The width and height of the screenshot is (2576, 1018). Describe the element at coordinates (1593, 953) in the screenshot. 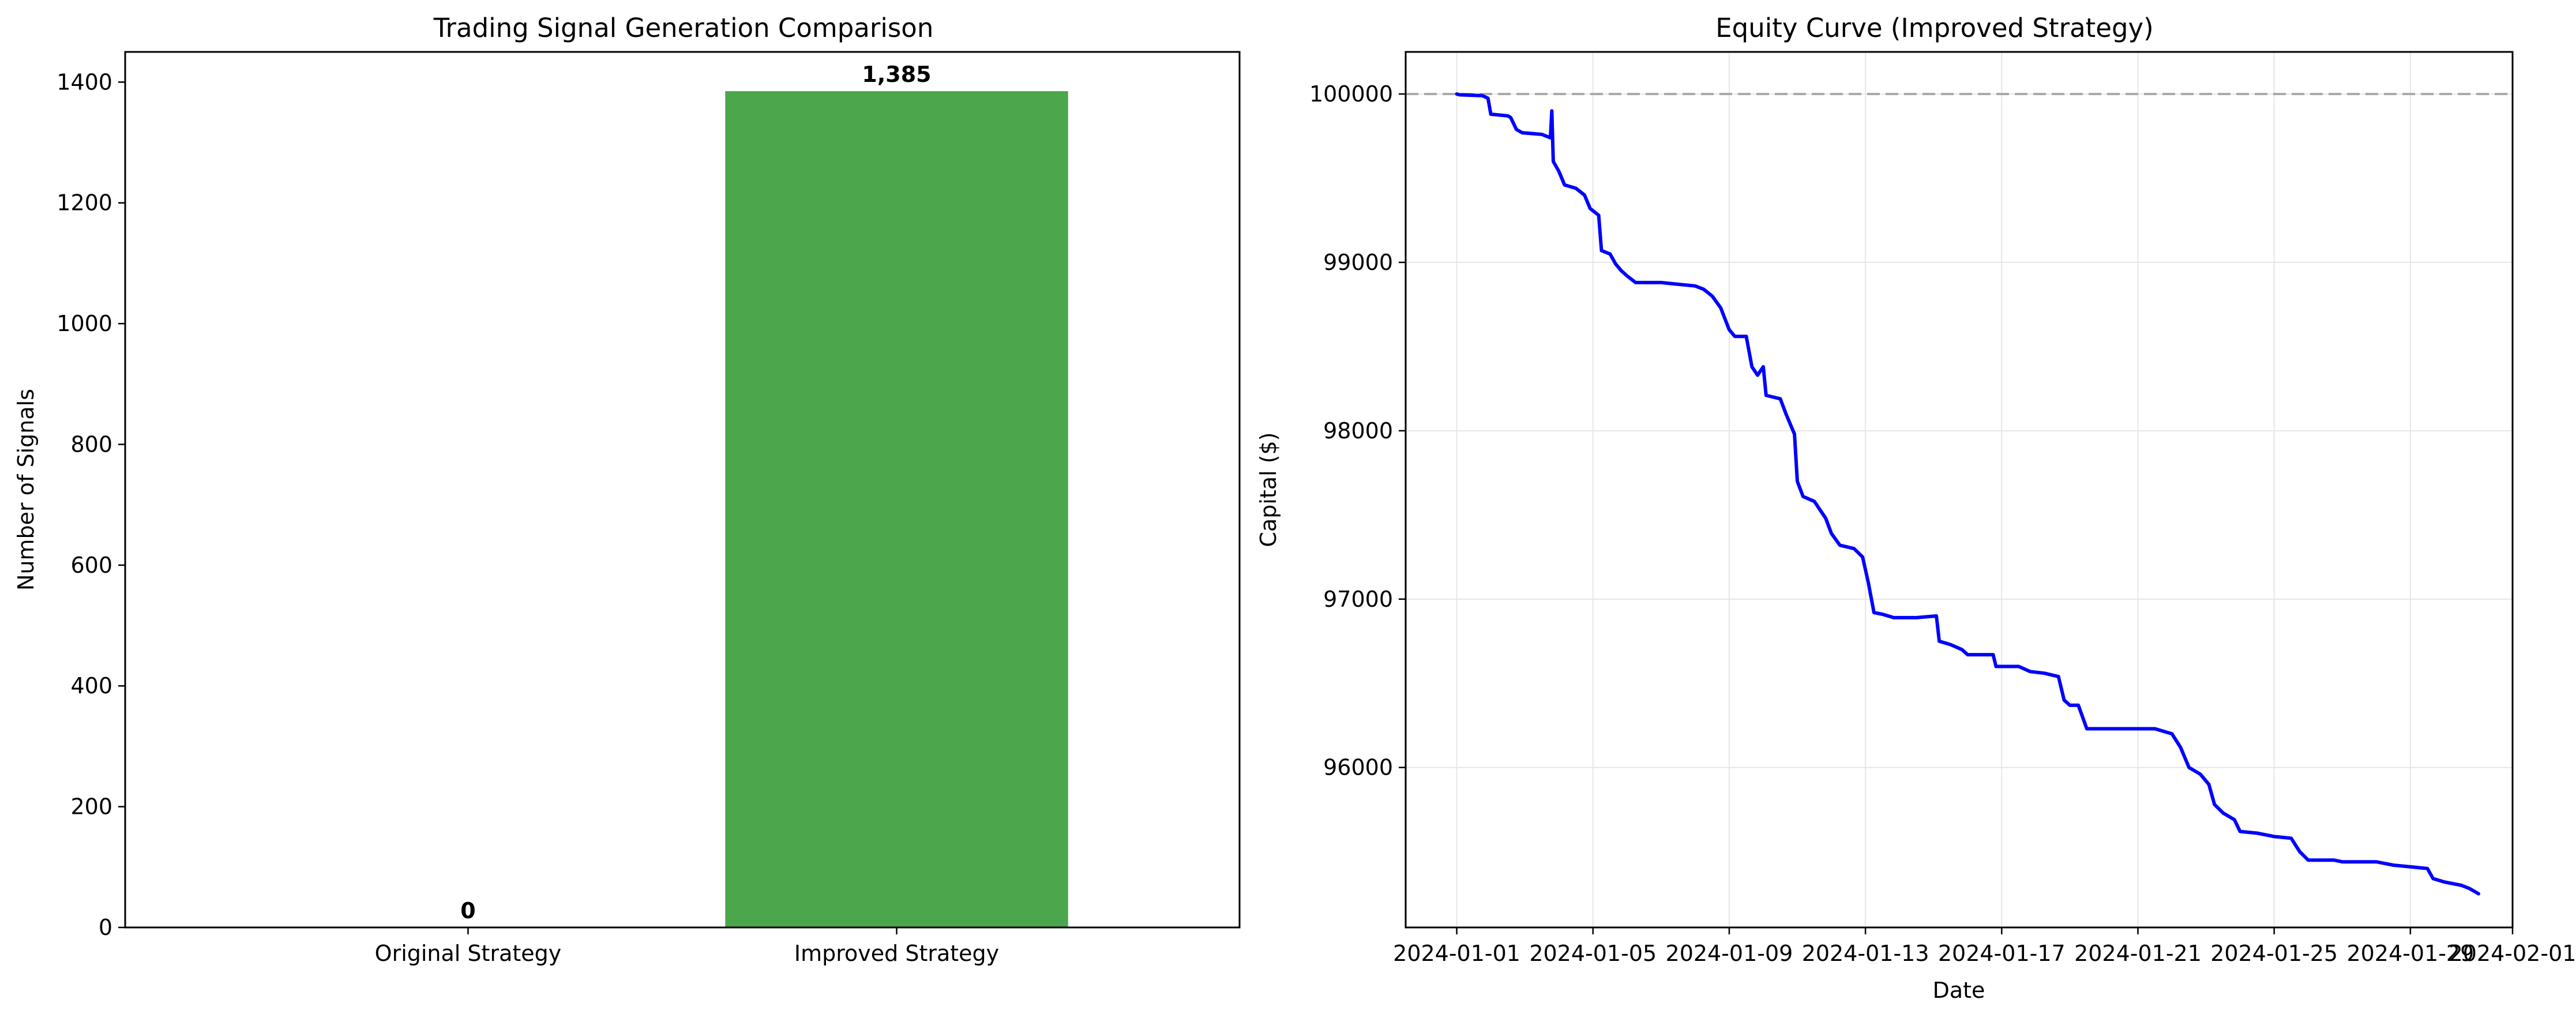

I see `x-tick-label: 2024-01-05` at that location.